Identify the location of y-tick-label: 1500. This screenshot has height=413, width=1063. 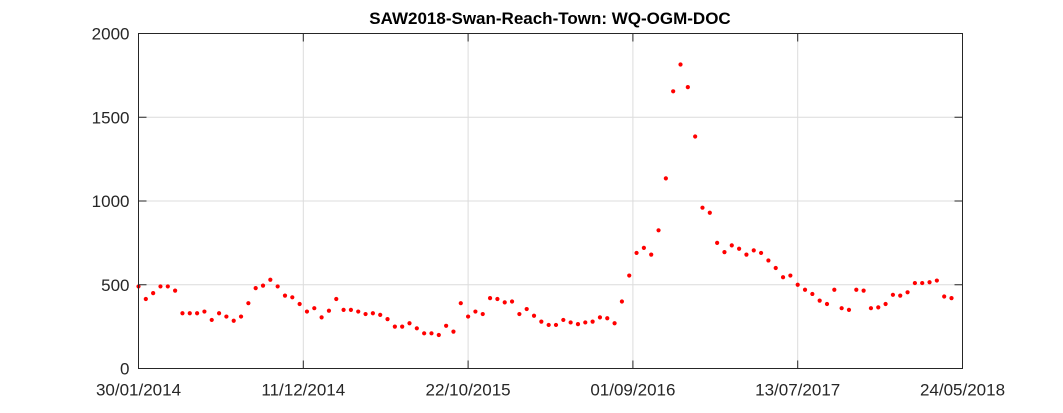
(111, 117).